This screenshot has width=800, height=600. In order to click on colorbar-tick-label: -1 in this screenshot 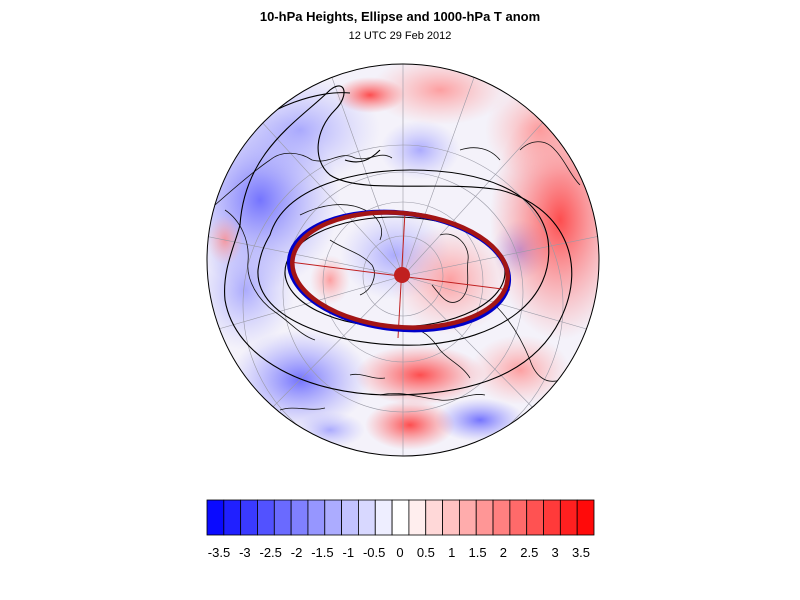, I will do `click(349, 552)`.